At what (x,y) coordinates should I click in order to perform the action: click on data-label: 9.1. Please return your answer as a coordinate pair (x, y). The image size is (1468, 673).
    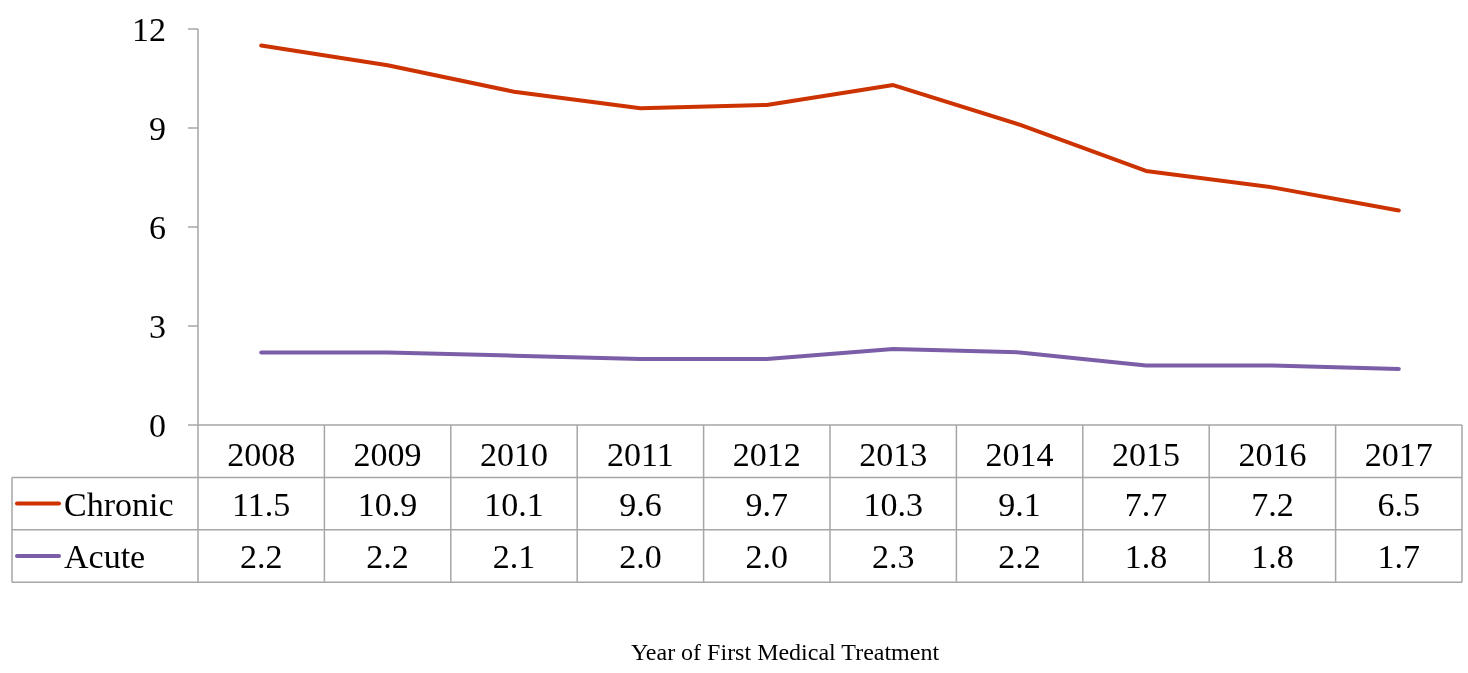
    Looking at the image, I should click on (1019, 504).